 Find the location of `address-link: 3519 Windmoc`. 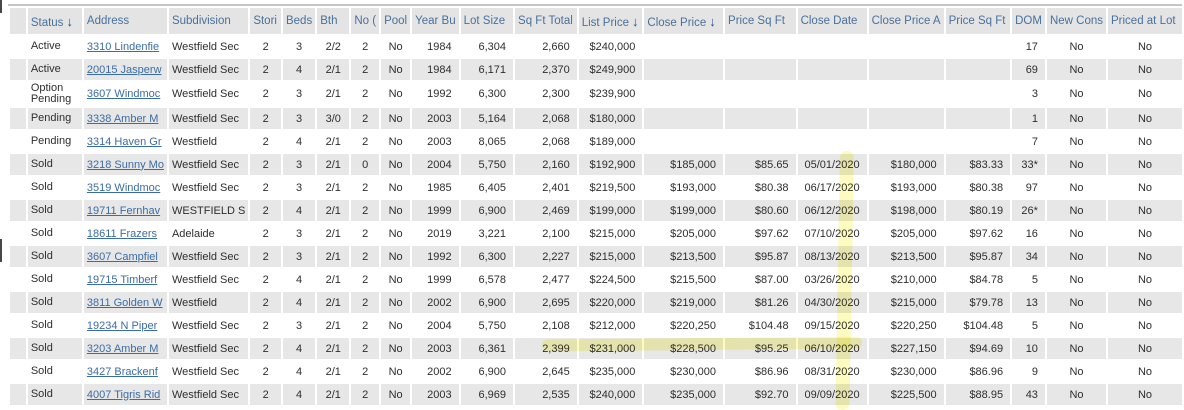

address-link: 3519 Windmoc is located at coordinates (123, 187).